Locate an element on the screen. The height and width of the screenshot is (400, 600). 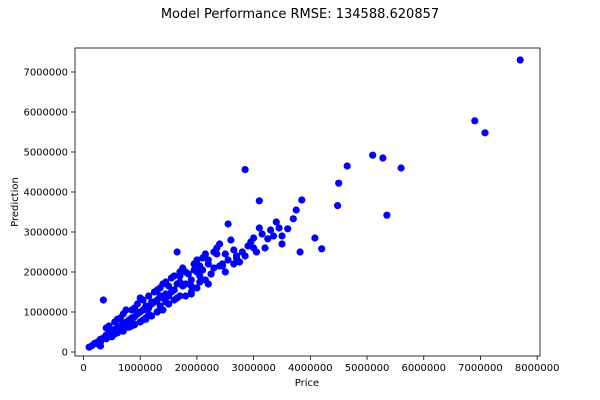
y-tick-label: 3000000 is located at coordinates (45, 233).